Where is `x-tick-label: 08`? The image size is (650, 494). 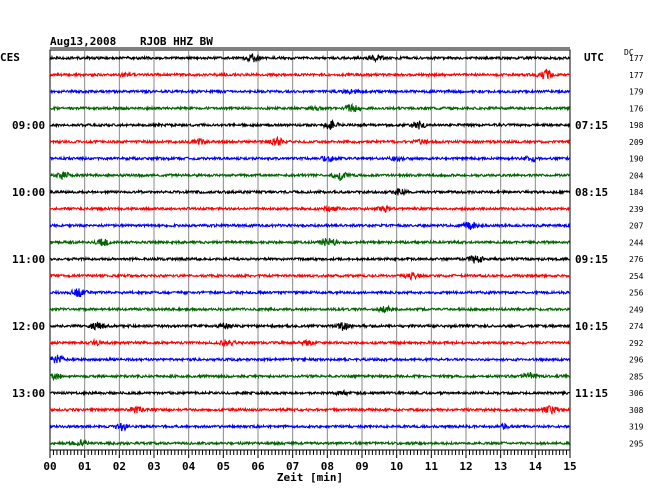 x-tick-label: 08 is located at coordinates (327, 466).